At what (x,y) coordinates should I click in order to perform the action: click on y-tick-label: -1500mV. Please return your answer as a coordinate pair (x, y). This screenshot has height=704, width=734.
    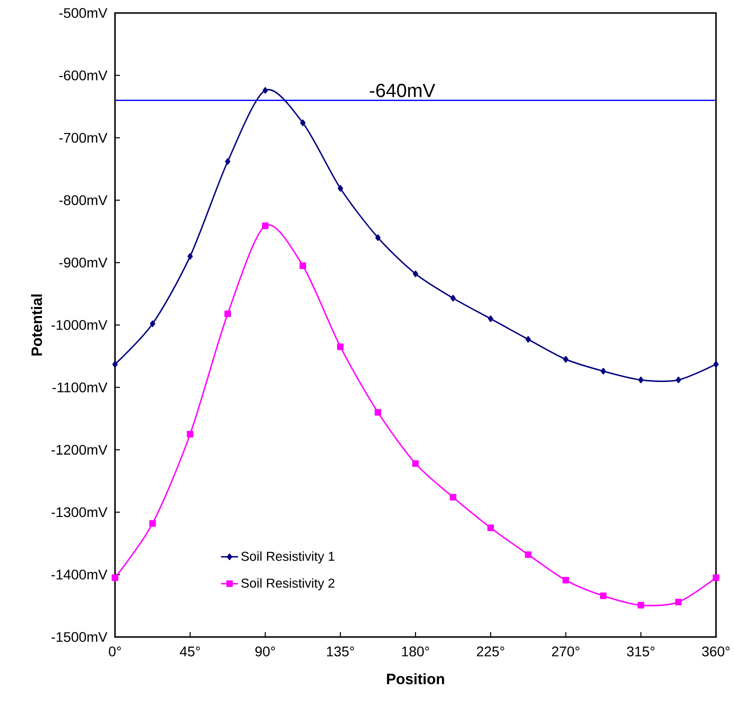
    Looking at the image, I should click on (80, 637).